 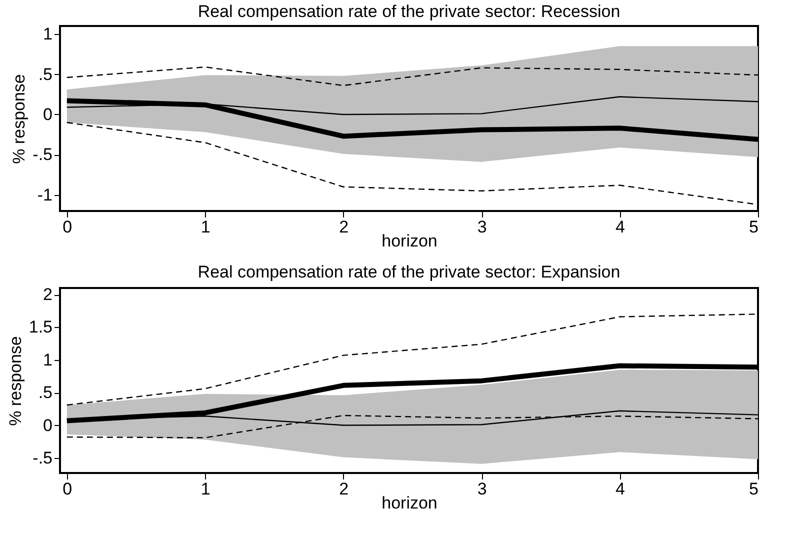 What do you see at coordinates (40, 327) in the screenshot?
I see `y-tick-label: 1.5` at bounding box center [40, 327].